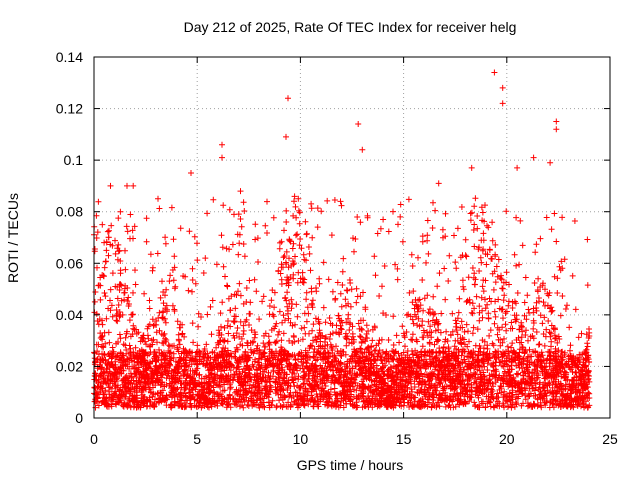  Describe the element at coordinates (350, 465) in the screenshot. I see `x-axis-title: GPS time / hours` at that location.